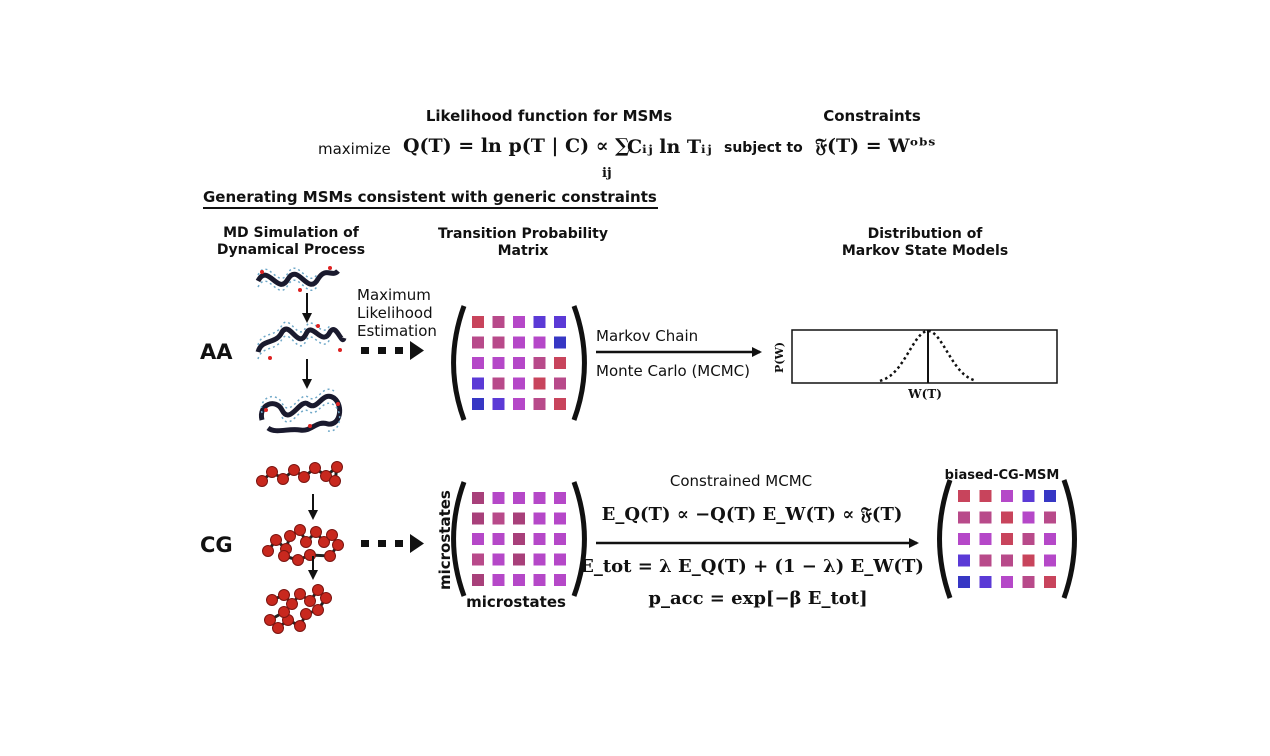  Describe the element at coordinates (354, 149) in the screenshot. I see `maximize-label: maximize` at that location.